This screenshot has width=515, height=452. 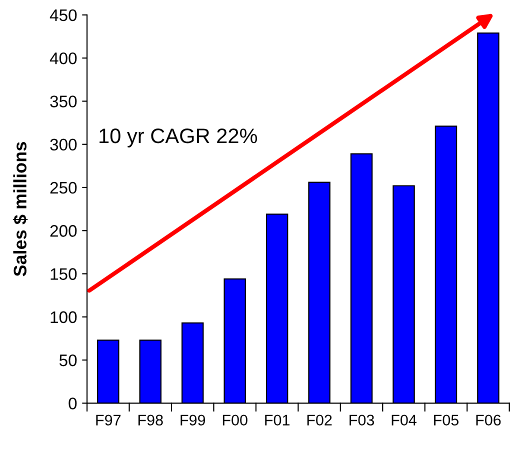 I want to click on y-tick-label: 100, so click(x=63, y=317).